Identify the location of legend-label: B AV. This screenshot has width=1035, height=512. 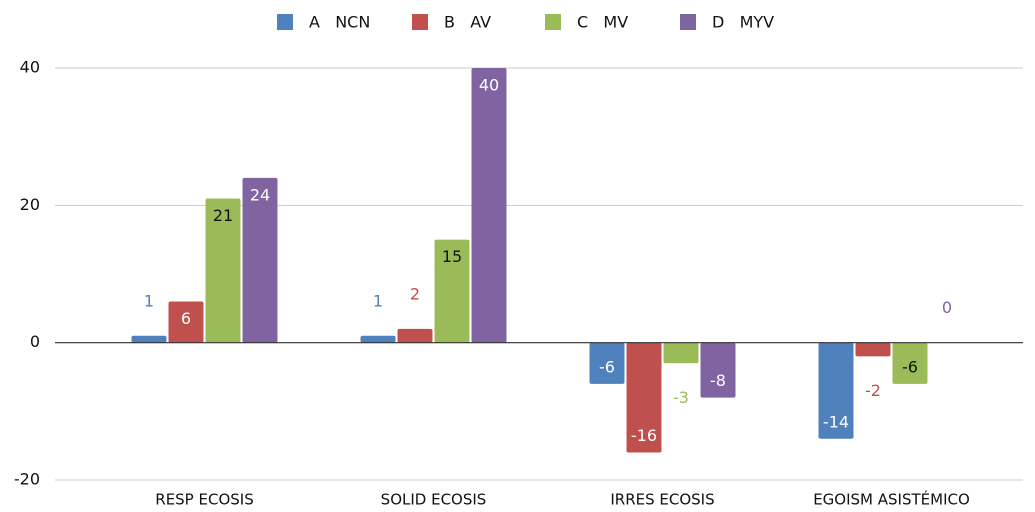
(467, 22).